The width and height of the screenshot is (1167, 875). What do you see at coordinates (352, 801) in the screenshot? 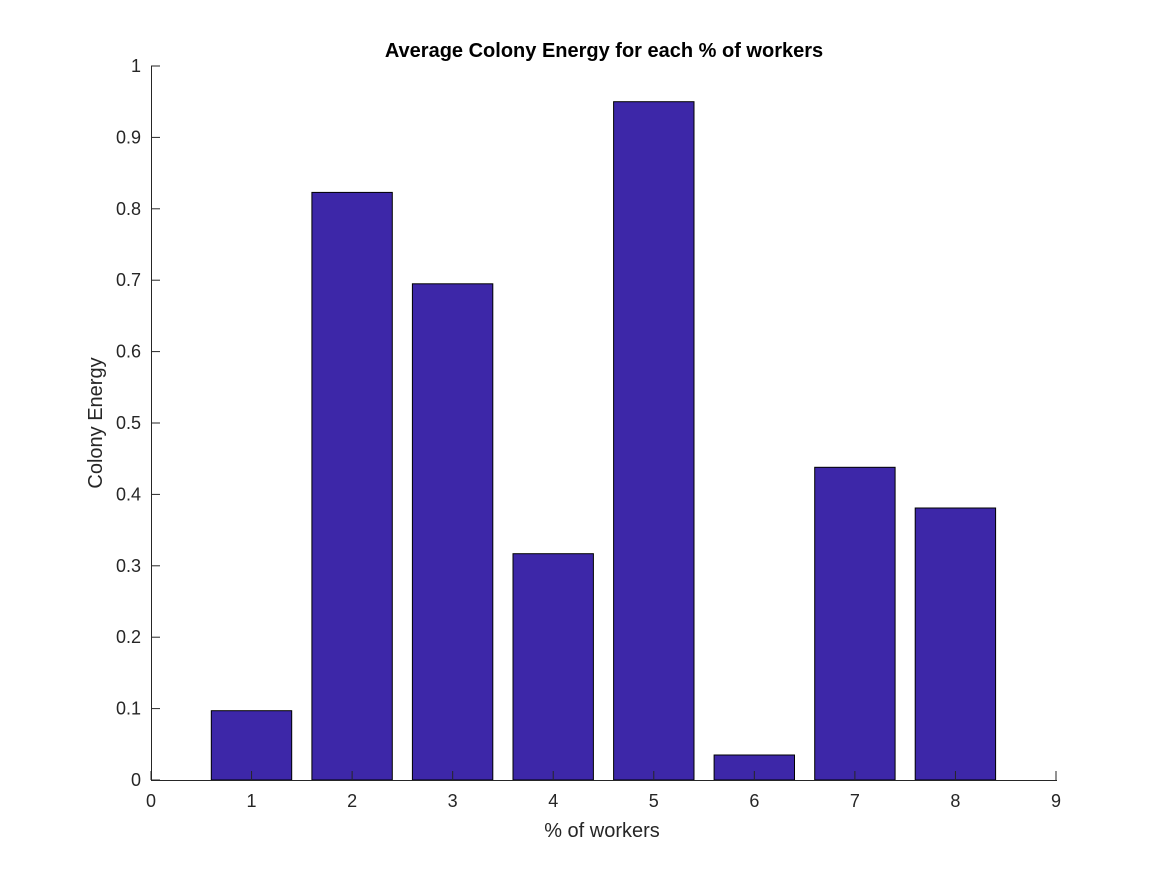
I see `x-tick-label: 2` at bounding box center [352, 801].